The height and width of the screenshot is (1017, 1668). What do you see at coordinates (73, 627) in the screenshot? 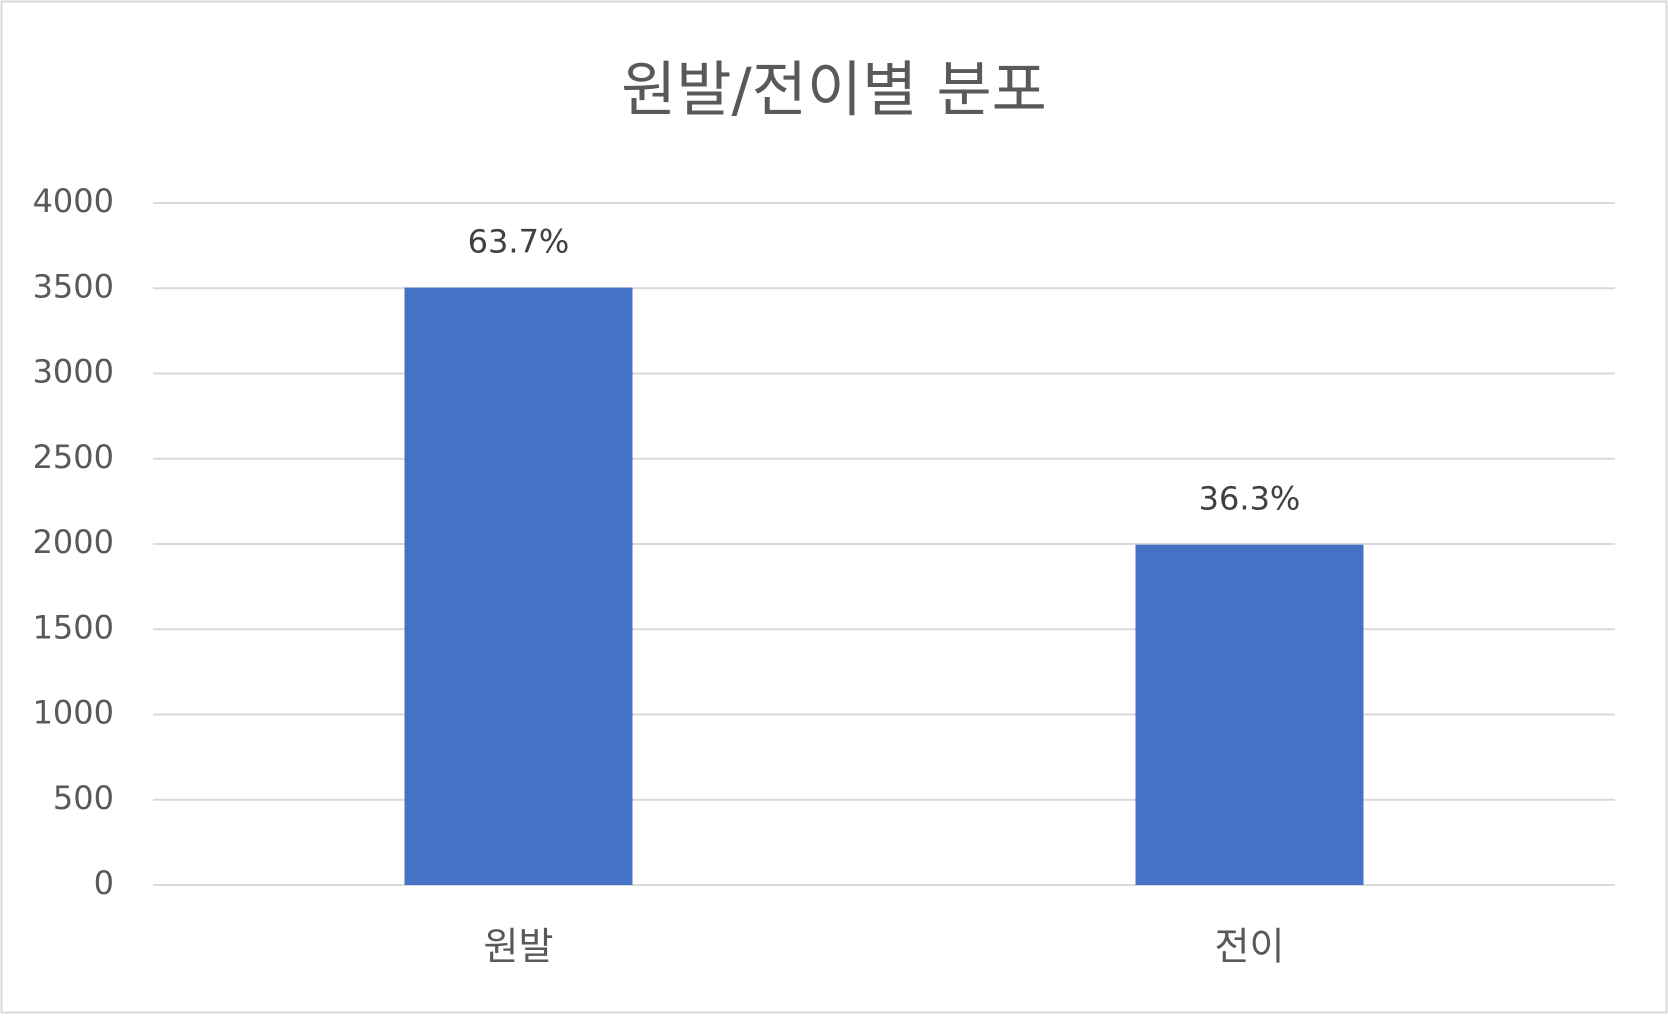
I see `y-tick-label: 1500` at bounding box center [73, 627].